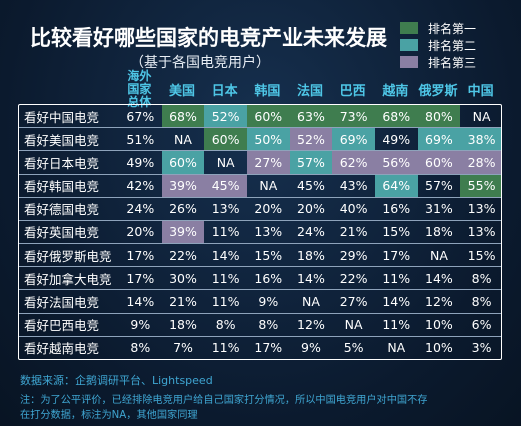 Image resolution: width=521 pixels, height=426 pixels. Describe the element at coordinates (181, 91) in the screenshot. I see `column-header: 美国` at that location.